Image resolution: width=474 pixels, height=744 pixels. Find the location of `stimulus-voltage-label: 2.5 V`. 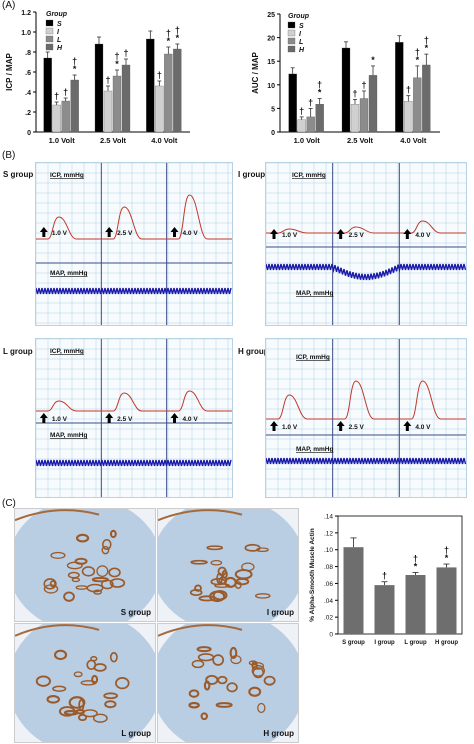

stimulus-voltage-label: 2.5 V is located at coordinates (125, 233).